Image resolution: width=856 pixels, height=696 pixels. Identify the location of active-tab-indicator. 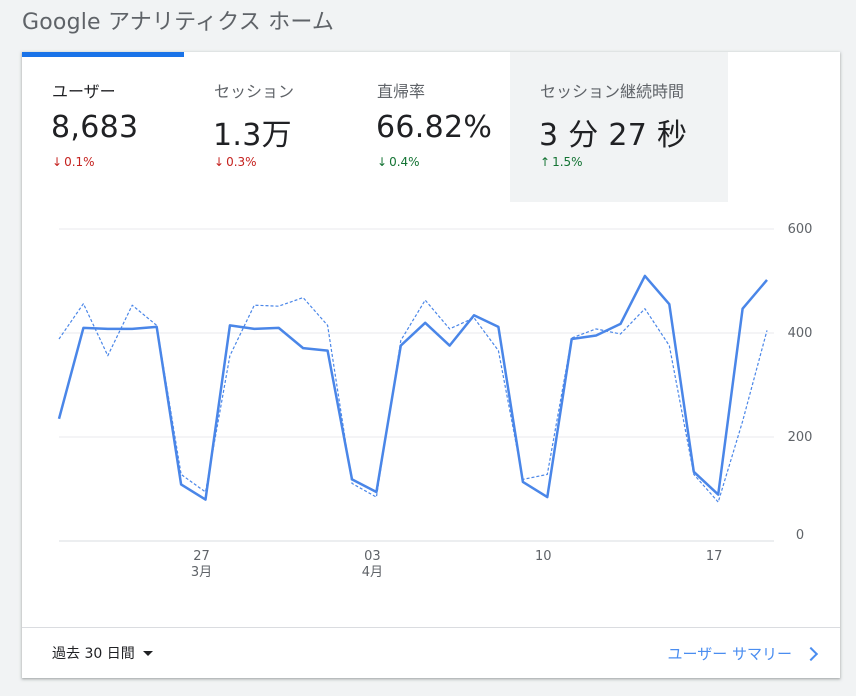
(103, 54).